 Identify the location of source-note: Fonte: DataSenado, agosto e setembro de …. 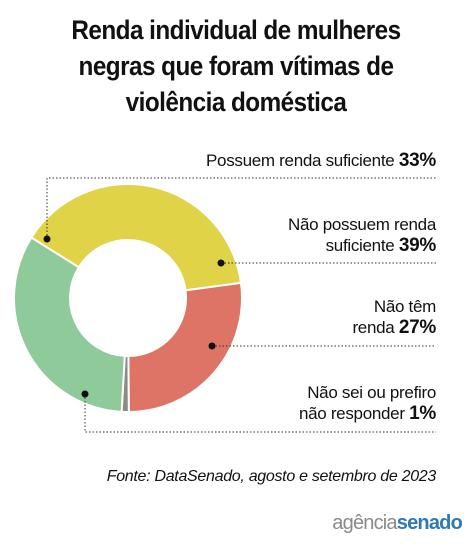
(271, 476).